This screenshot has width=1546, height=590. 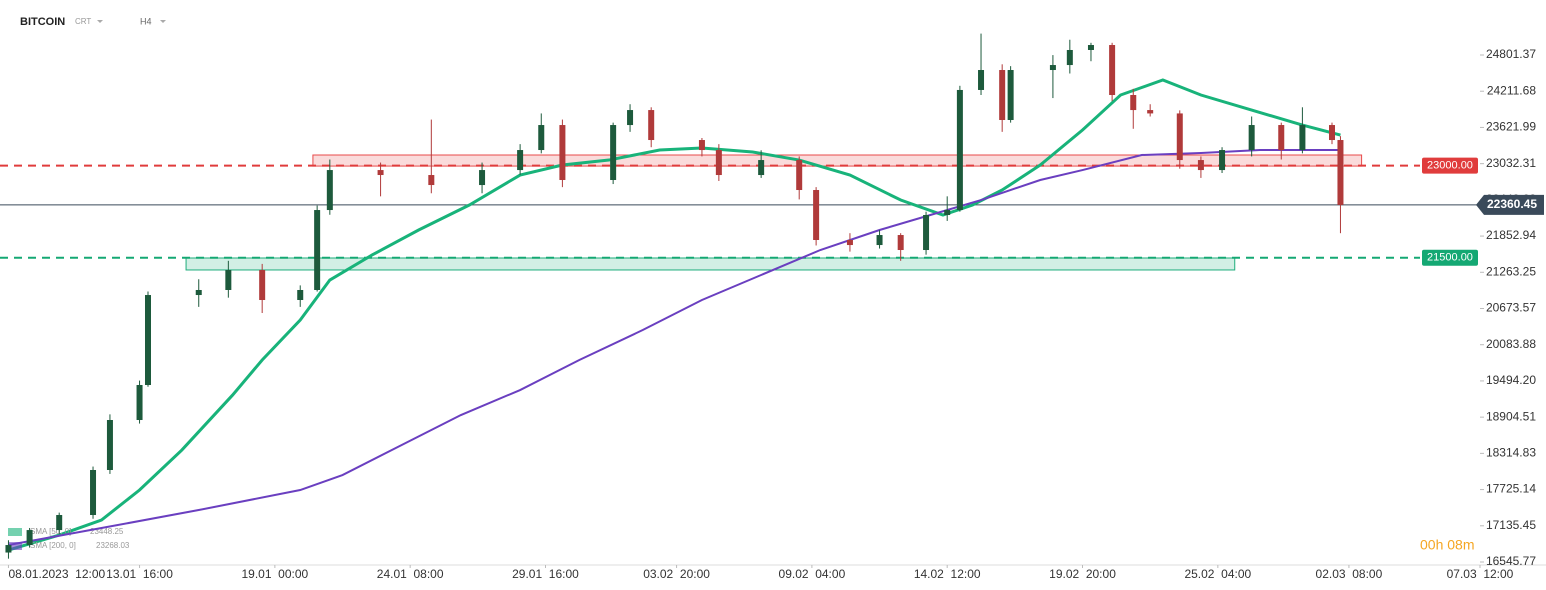 I want to click on x-tick-label: 19.01 00:00, so click(x=274, y=574).